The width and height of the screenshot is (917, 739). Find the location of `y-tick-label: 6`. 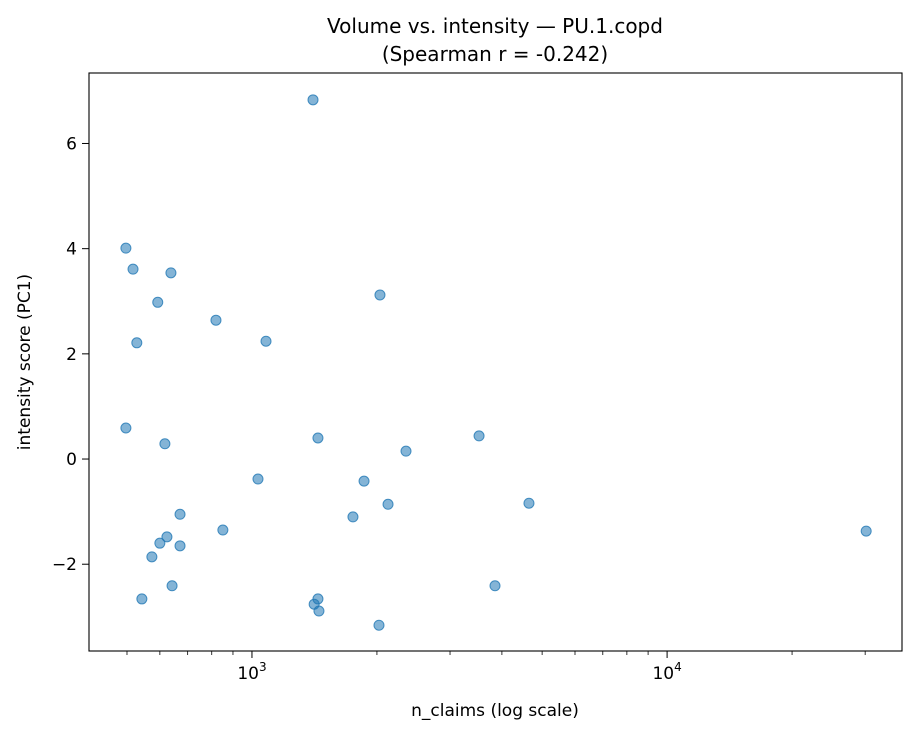

y-tick-label: 6 is located at coordinates (71, 144).